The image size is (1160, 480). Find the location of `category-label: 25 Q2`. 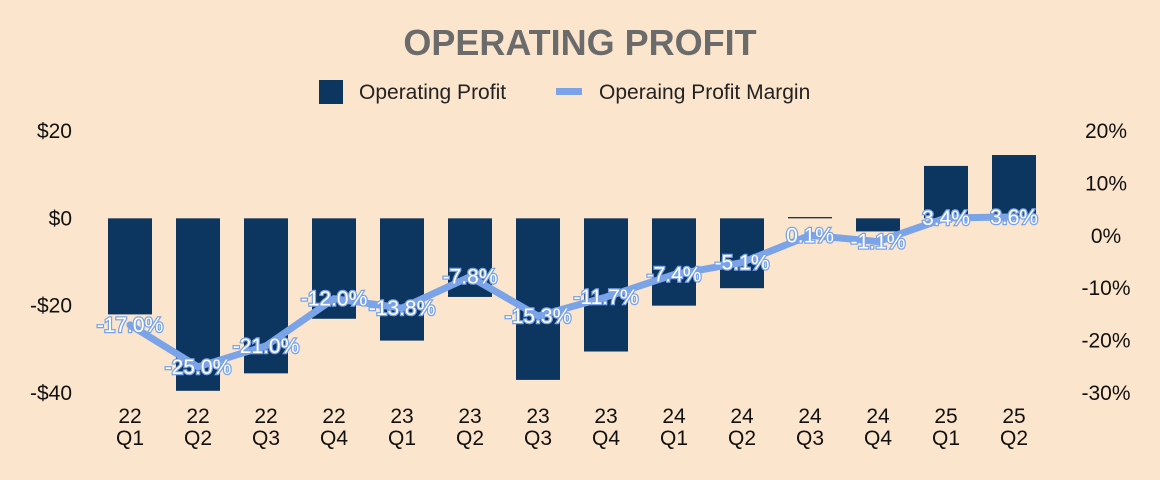

category-label: 25 Q2 is located at coordinates (1014, 427).